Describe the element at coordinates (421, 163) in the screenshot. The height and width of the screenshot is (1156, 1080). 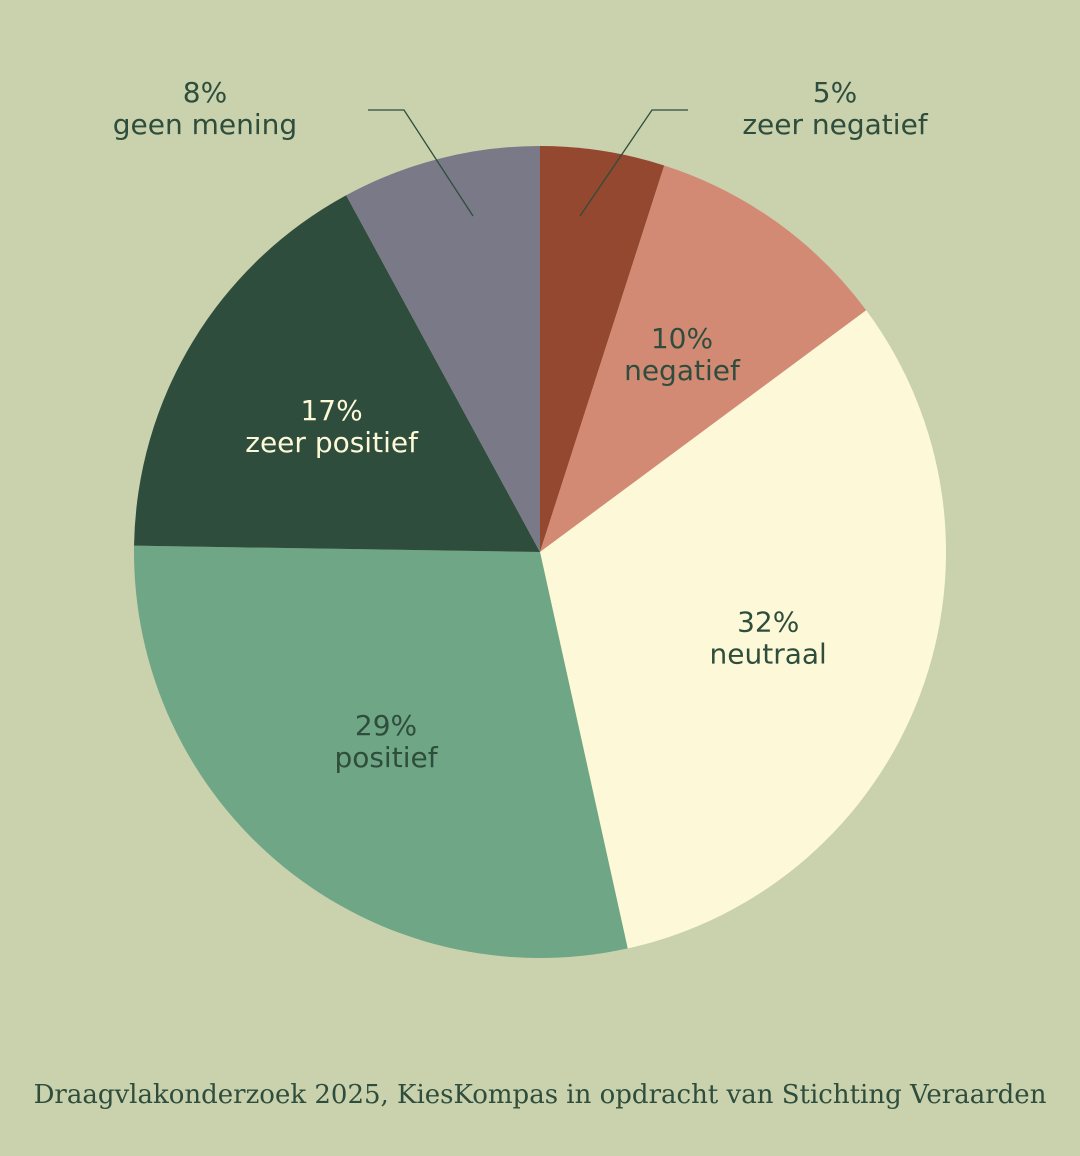
I see `leader-line-geen-mening` at that location.